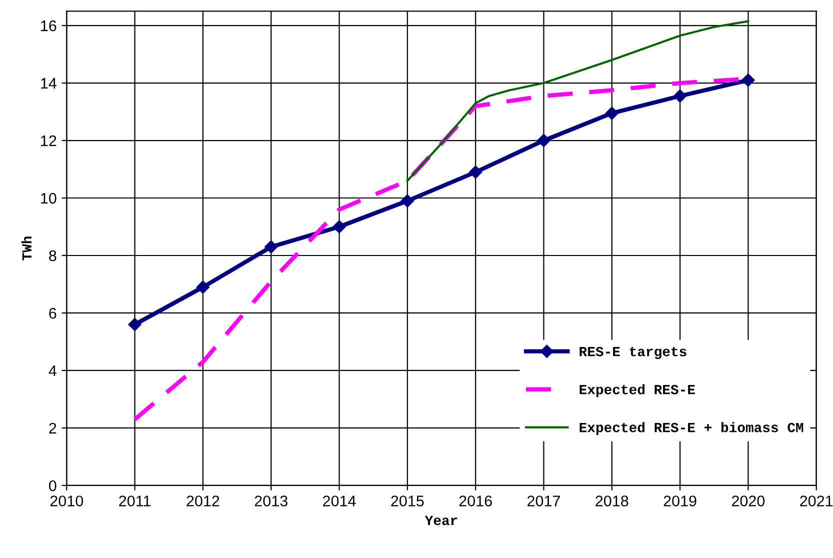  Describe the element at coordinates (633, 353) in the screenshot. I see `legend-label: RES-E targets` at that location.